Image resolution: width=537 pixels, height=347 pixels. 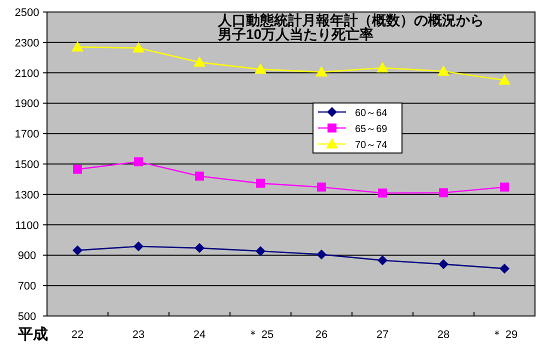 I want to click on x-tick-label: 24, so click(x=199, y=335).